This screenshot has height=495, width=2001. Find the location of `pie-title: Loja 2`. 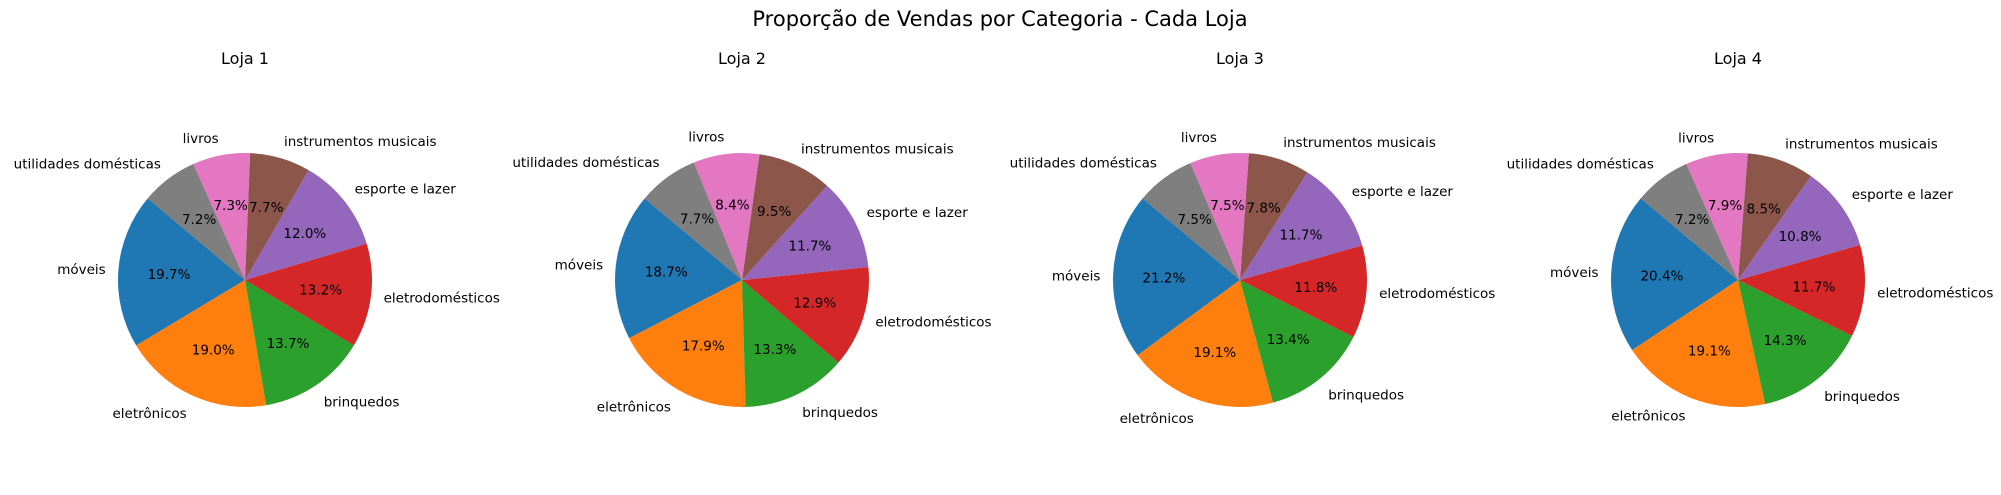

pie-title: Loja 2 is located at coordinates (742, 58).